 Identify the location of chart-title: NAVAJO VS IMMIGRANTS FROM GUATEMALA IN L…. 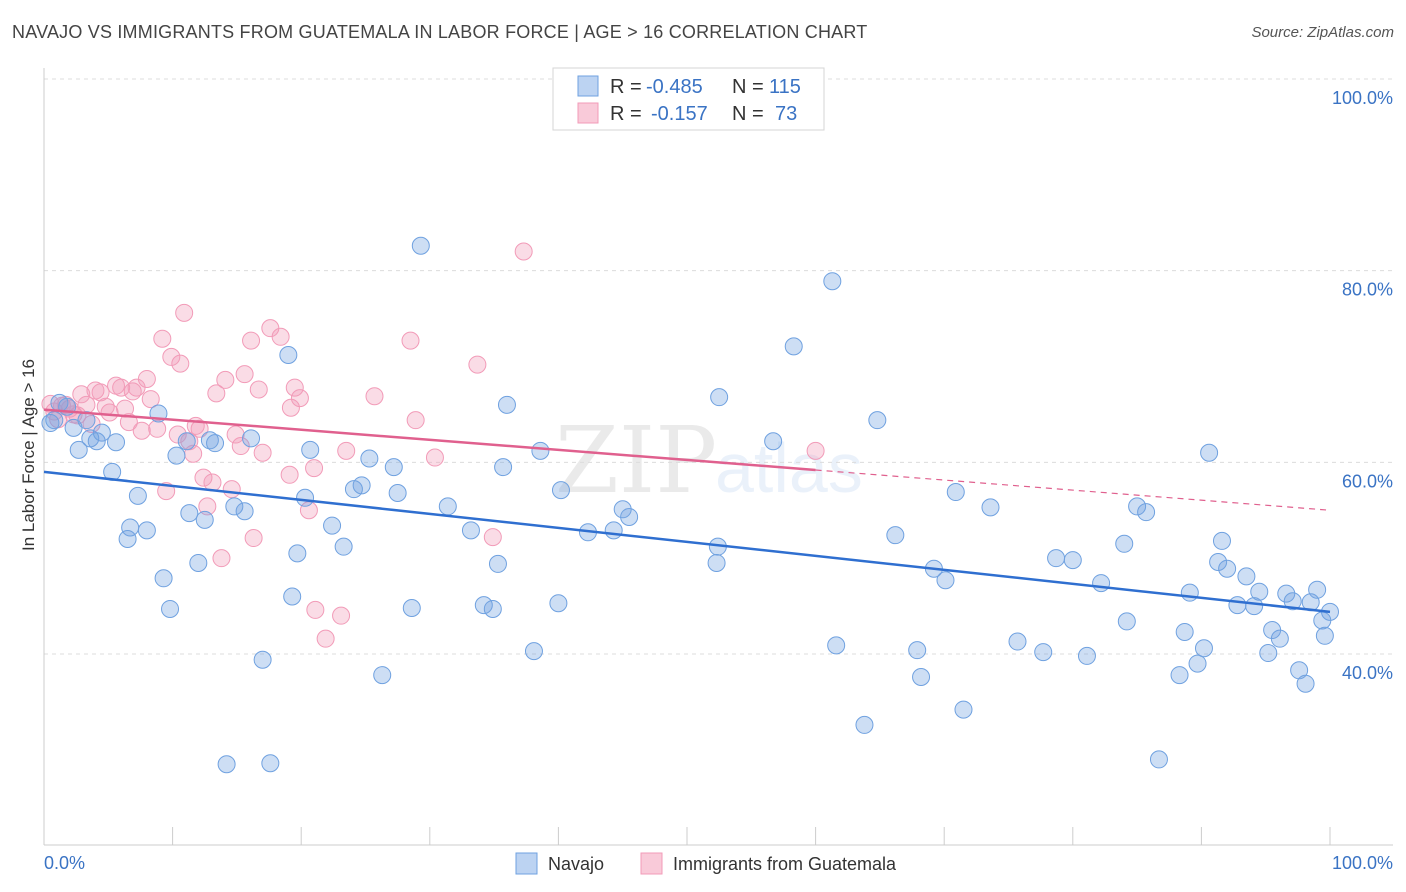
(440, 32).